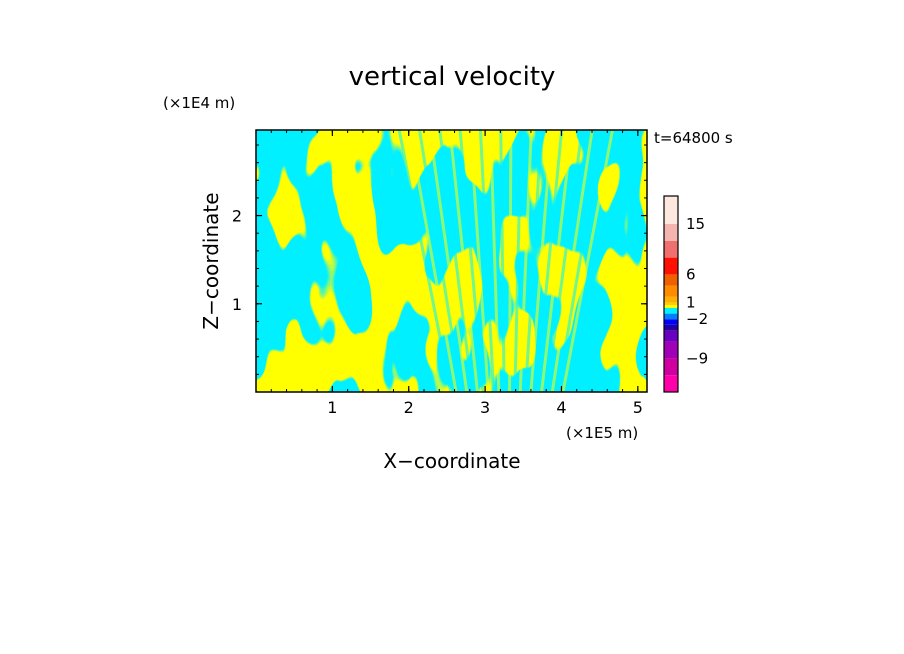 The width and height of the screenshot is (904, 654). Describe the element at coordinates (691, 274) in the screenshot. I see `colorbar-tick-label: 6` at that location.